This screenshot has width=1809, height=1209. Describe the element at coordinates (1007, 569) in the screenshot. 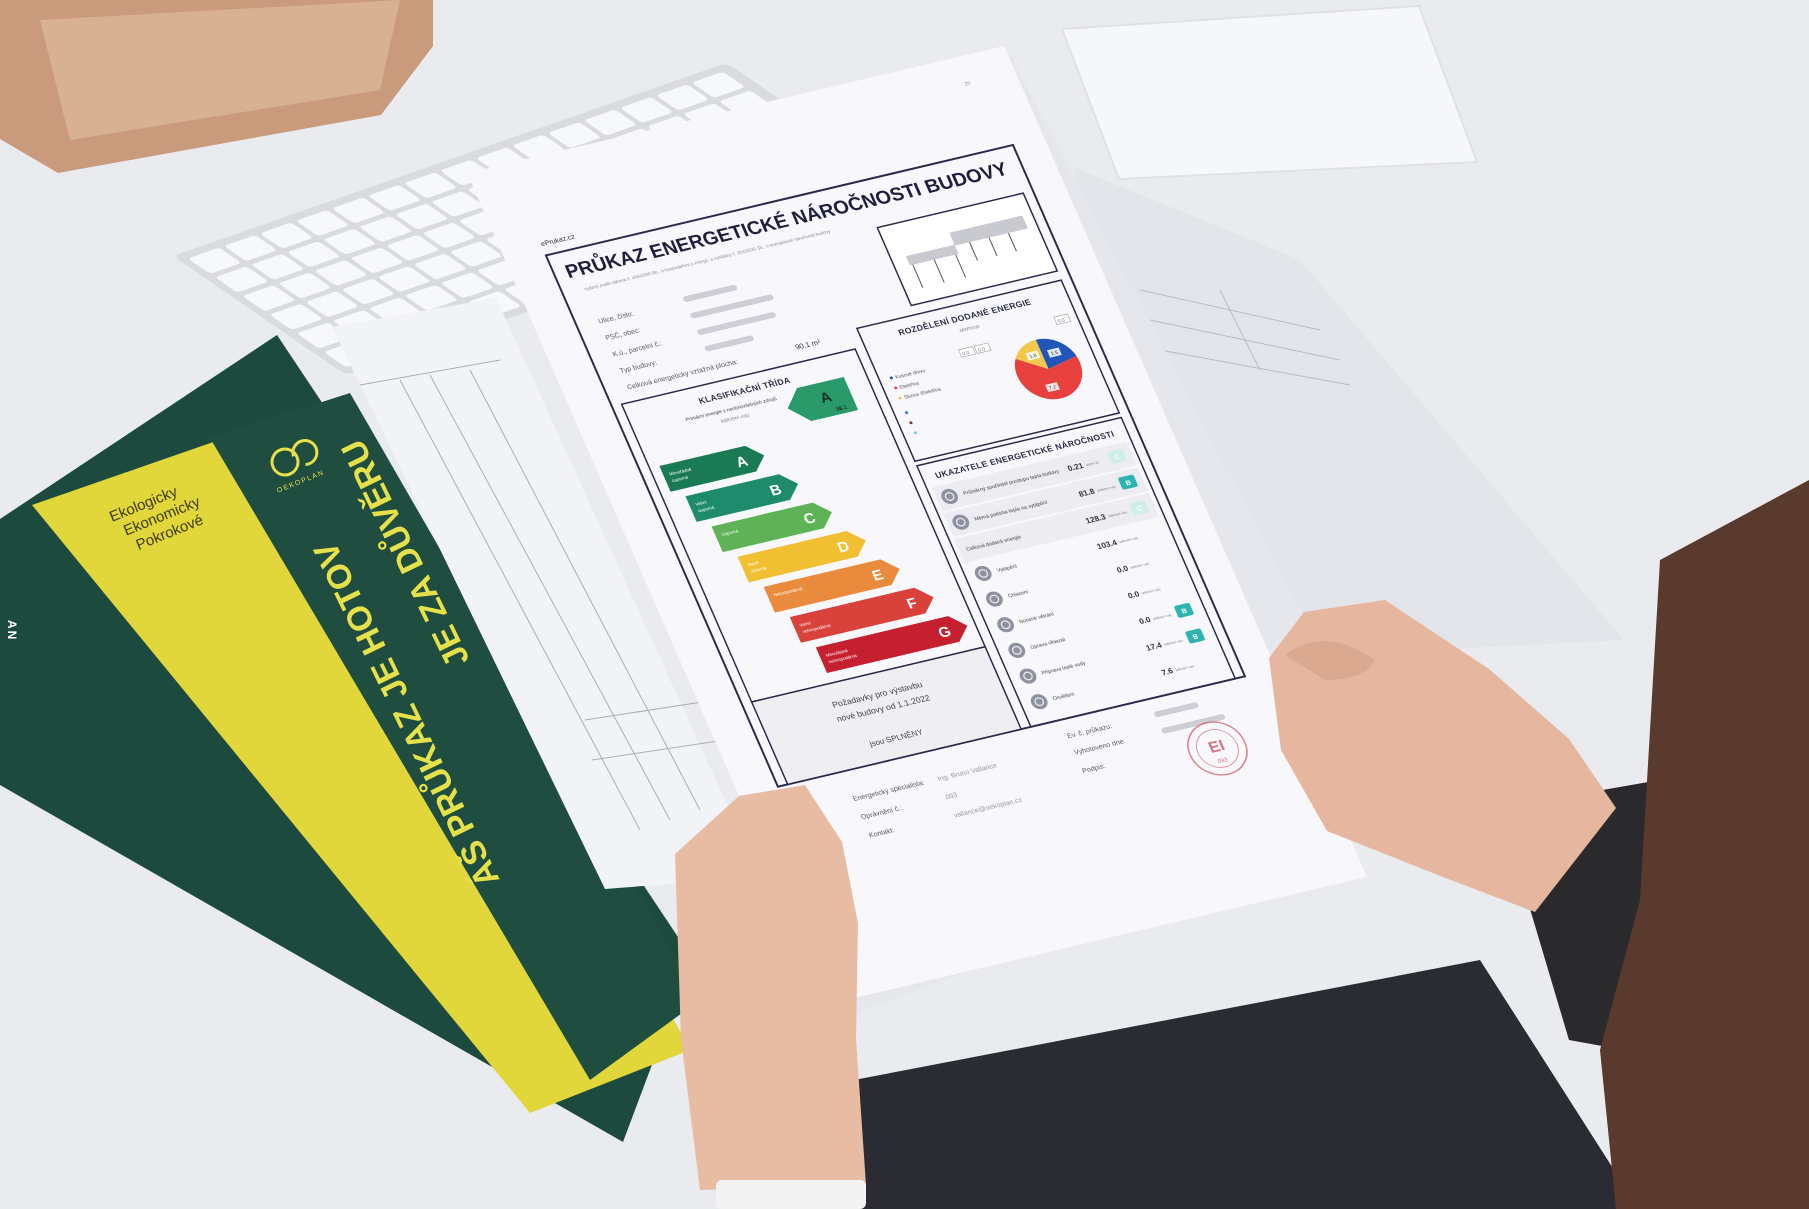

I see `indicator-label: Vytápění` at that location.